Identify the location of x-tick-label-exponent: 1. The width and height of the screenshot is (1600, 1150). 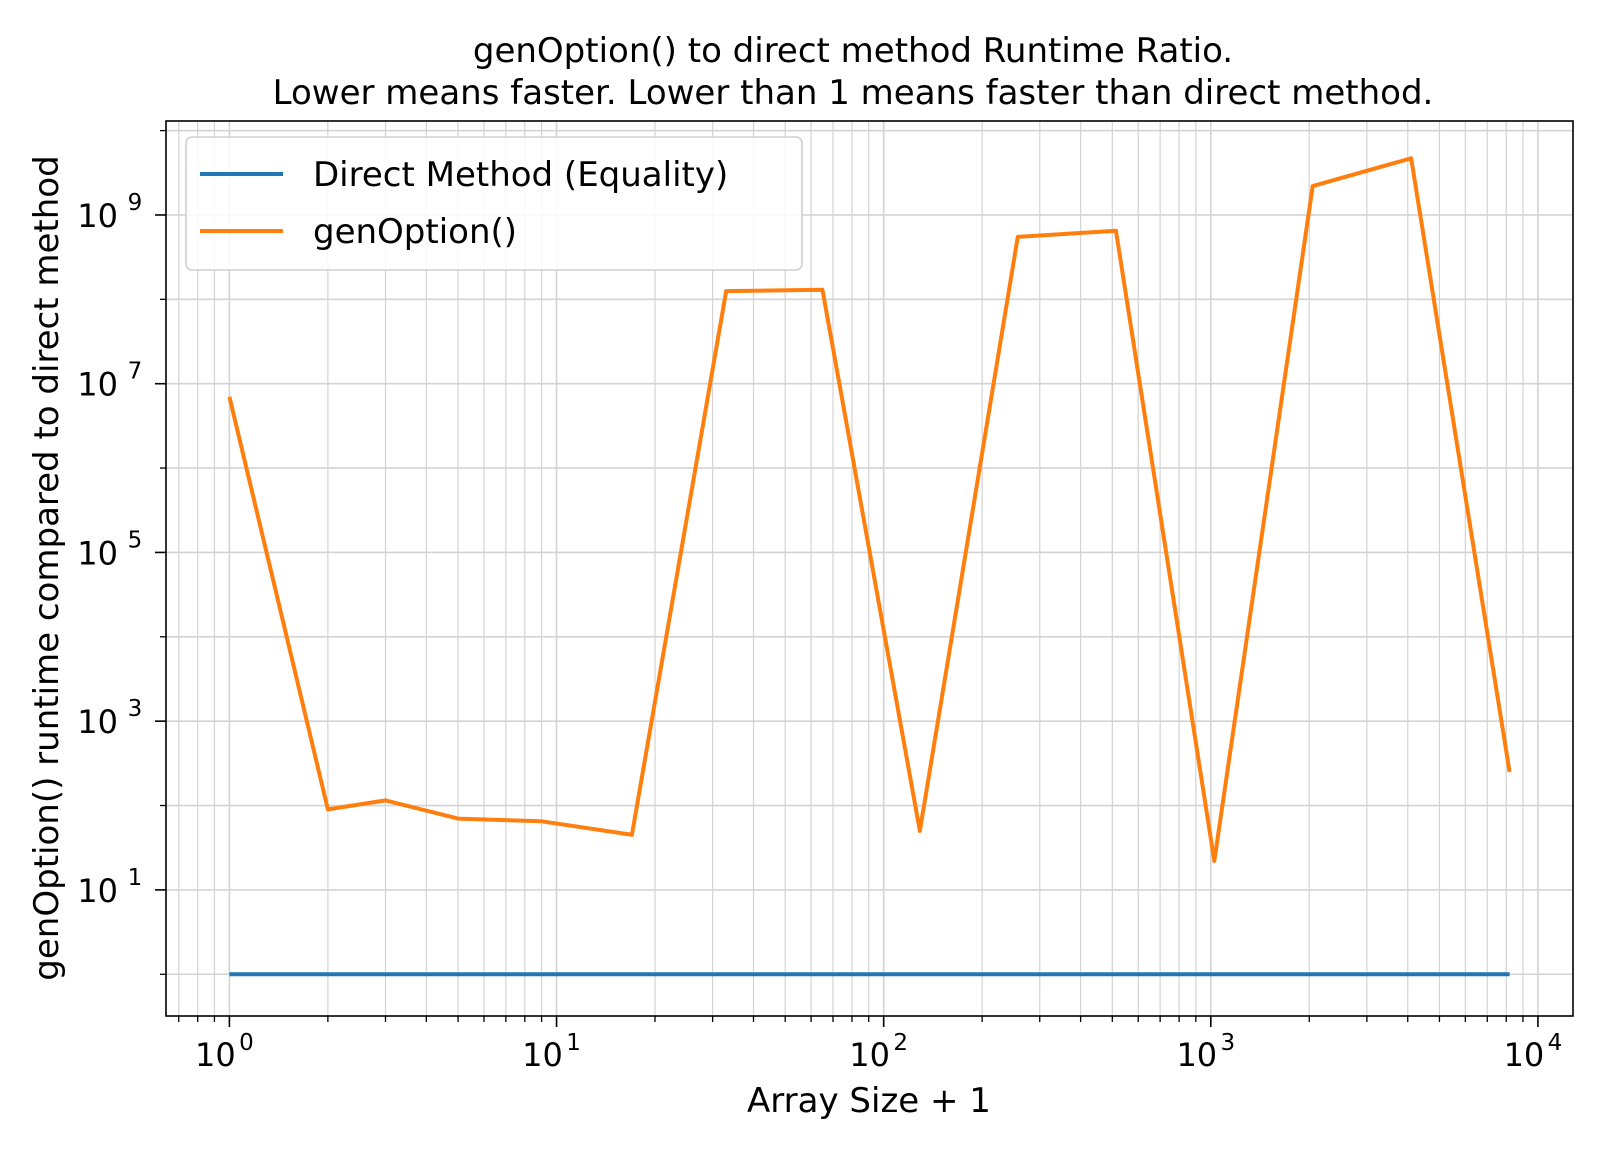
(573, 1043).